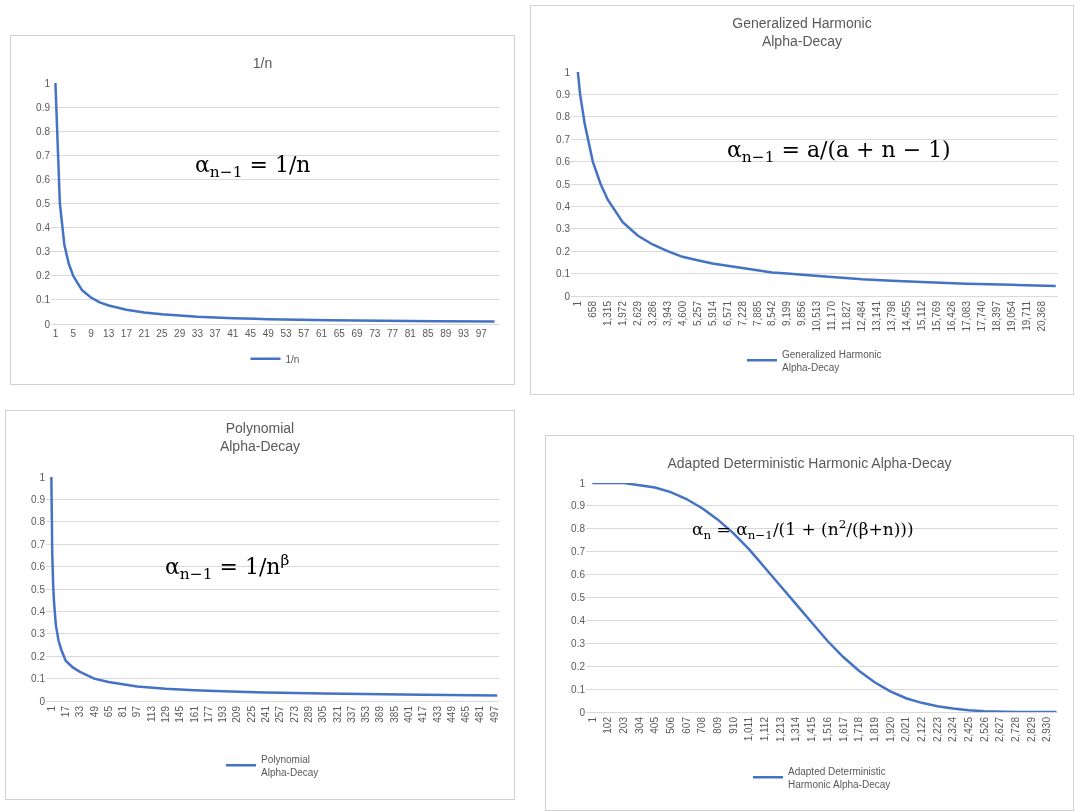 This screenshot has width=1074, height=811. I want to click on annotation: α$_{n}$ = α$_{n−1}$/(1 + (n$^{2}$/(β+n))), so click(803, 529).